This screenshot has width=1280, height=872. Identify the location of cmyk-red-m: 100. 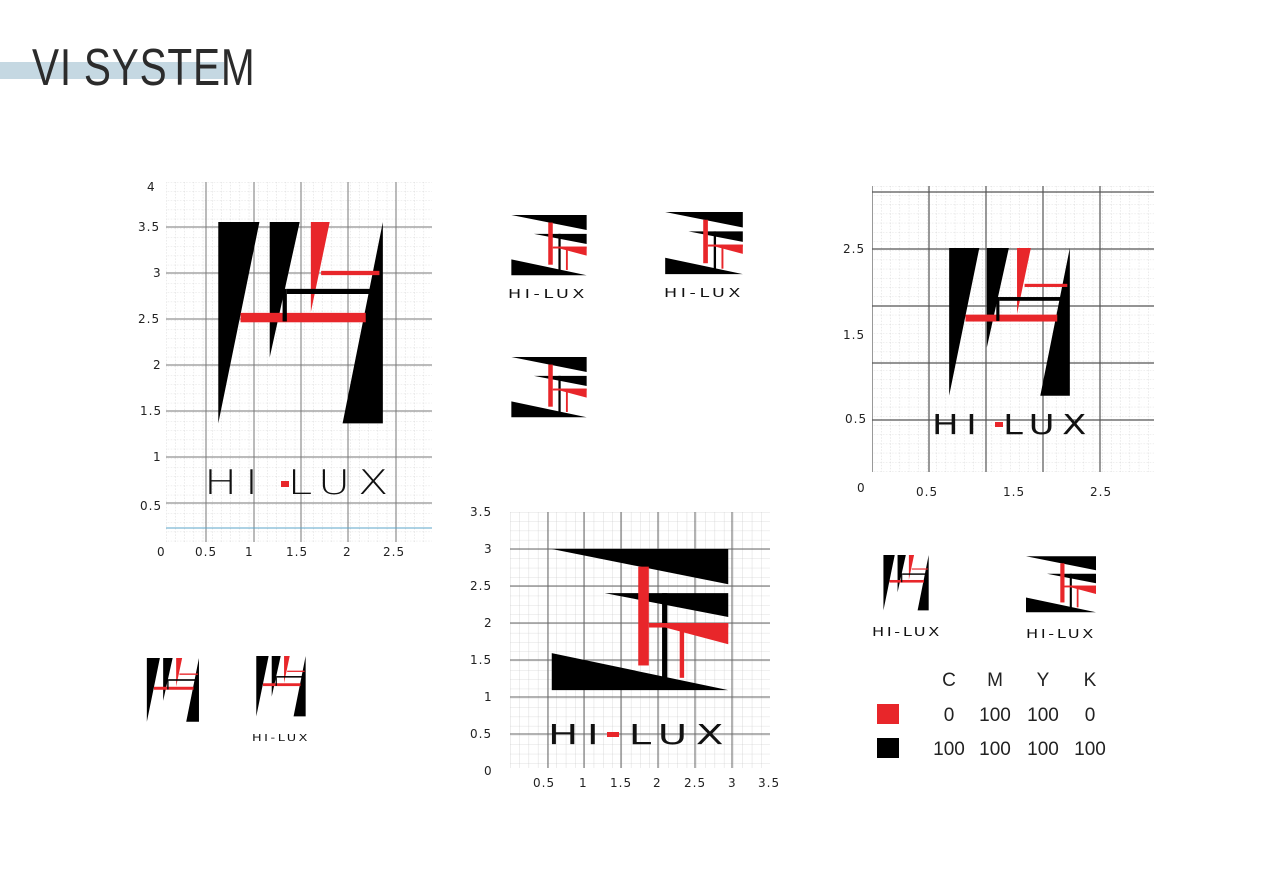
(995, 715).